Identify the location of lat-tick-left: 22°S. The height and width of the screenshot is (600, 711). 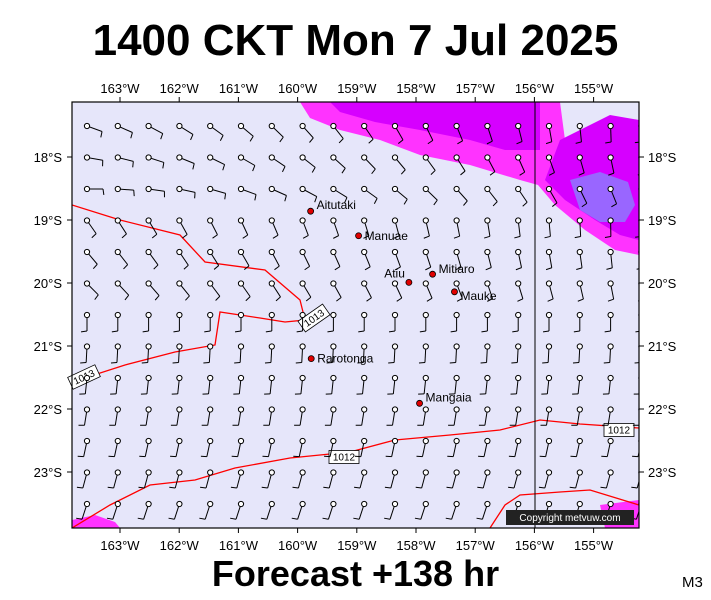
(48, 409).